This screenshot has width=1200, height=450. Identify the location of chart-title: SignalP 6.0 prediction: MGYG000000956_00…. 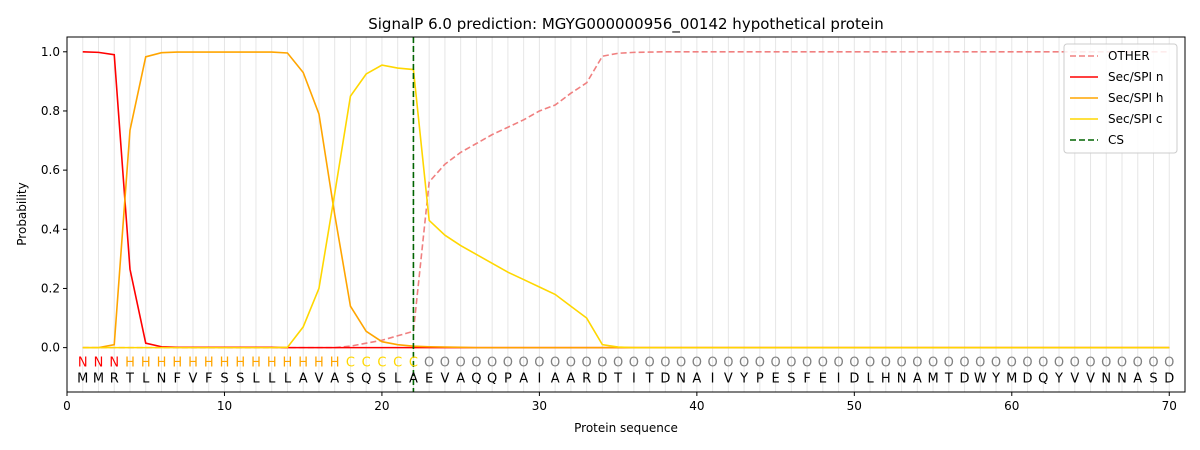
(626, 24).